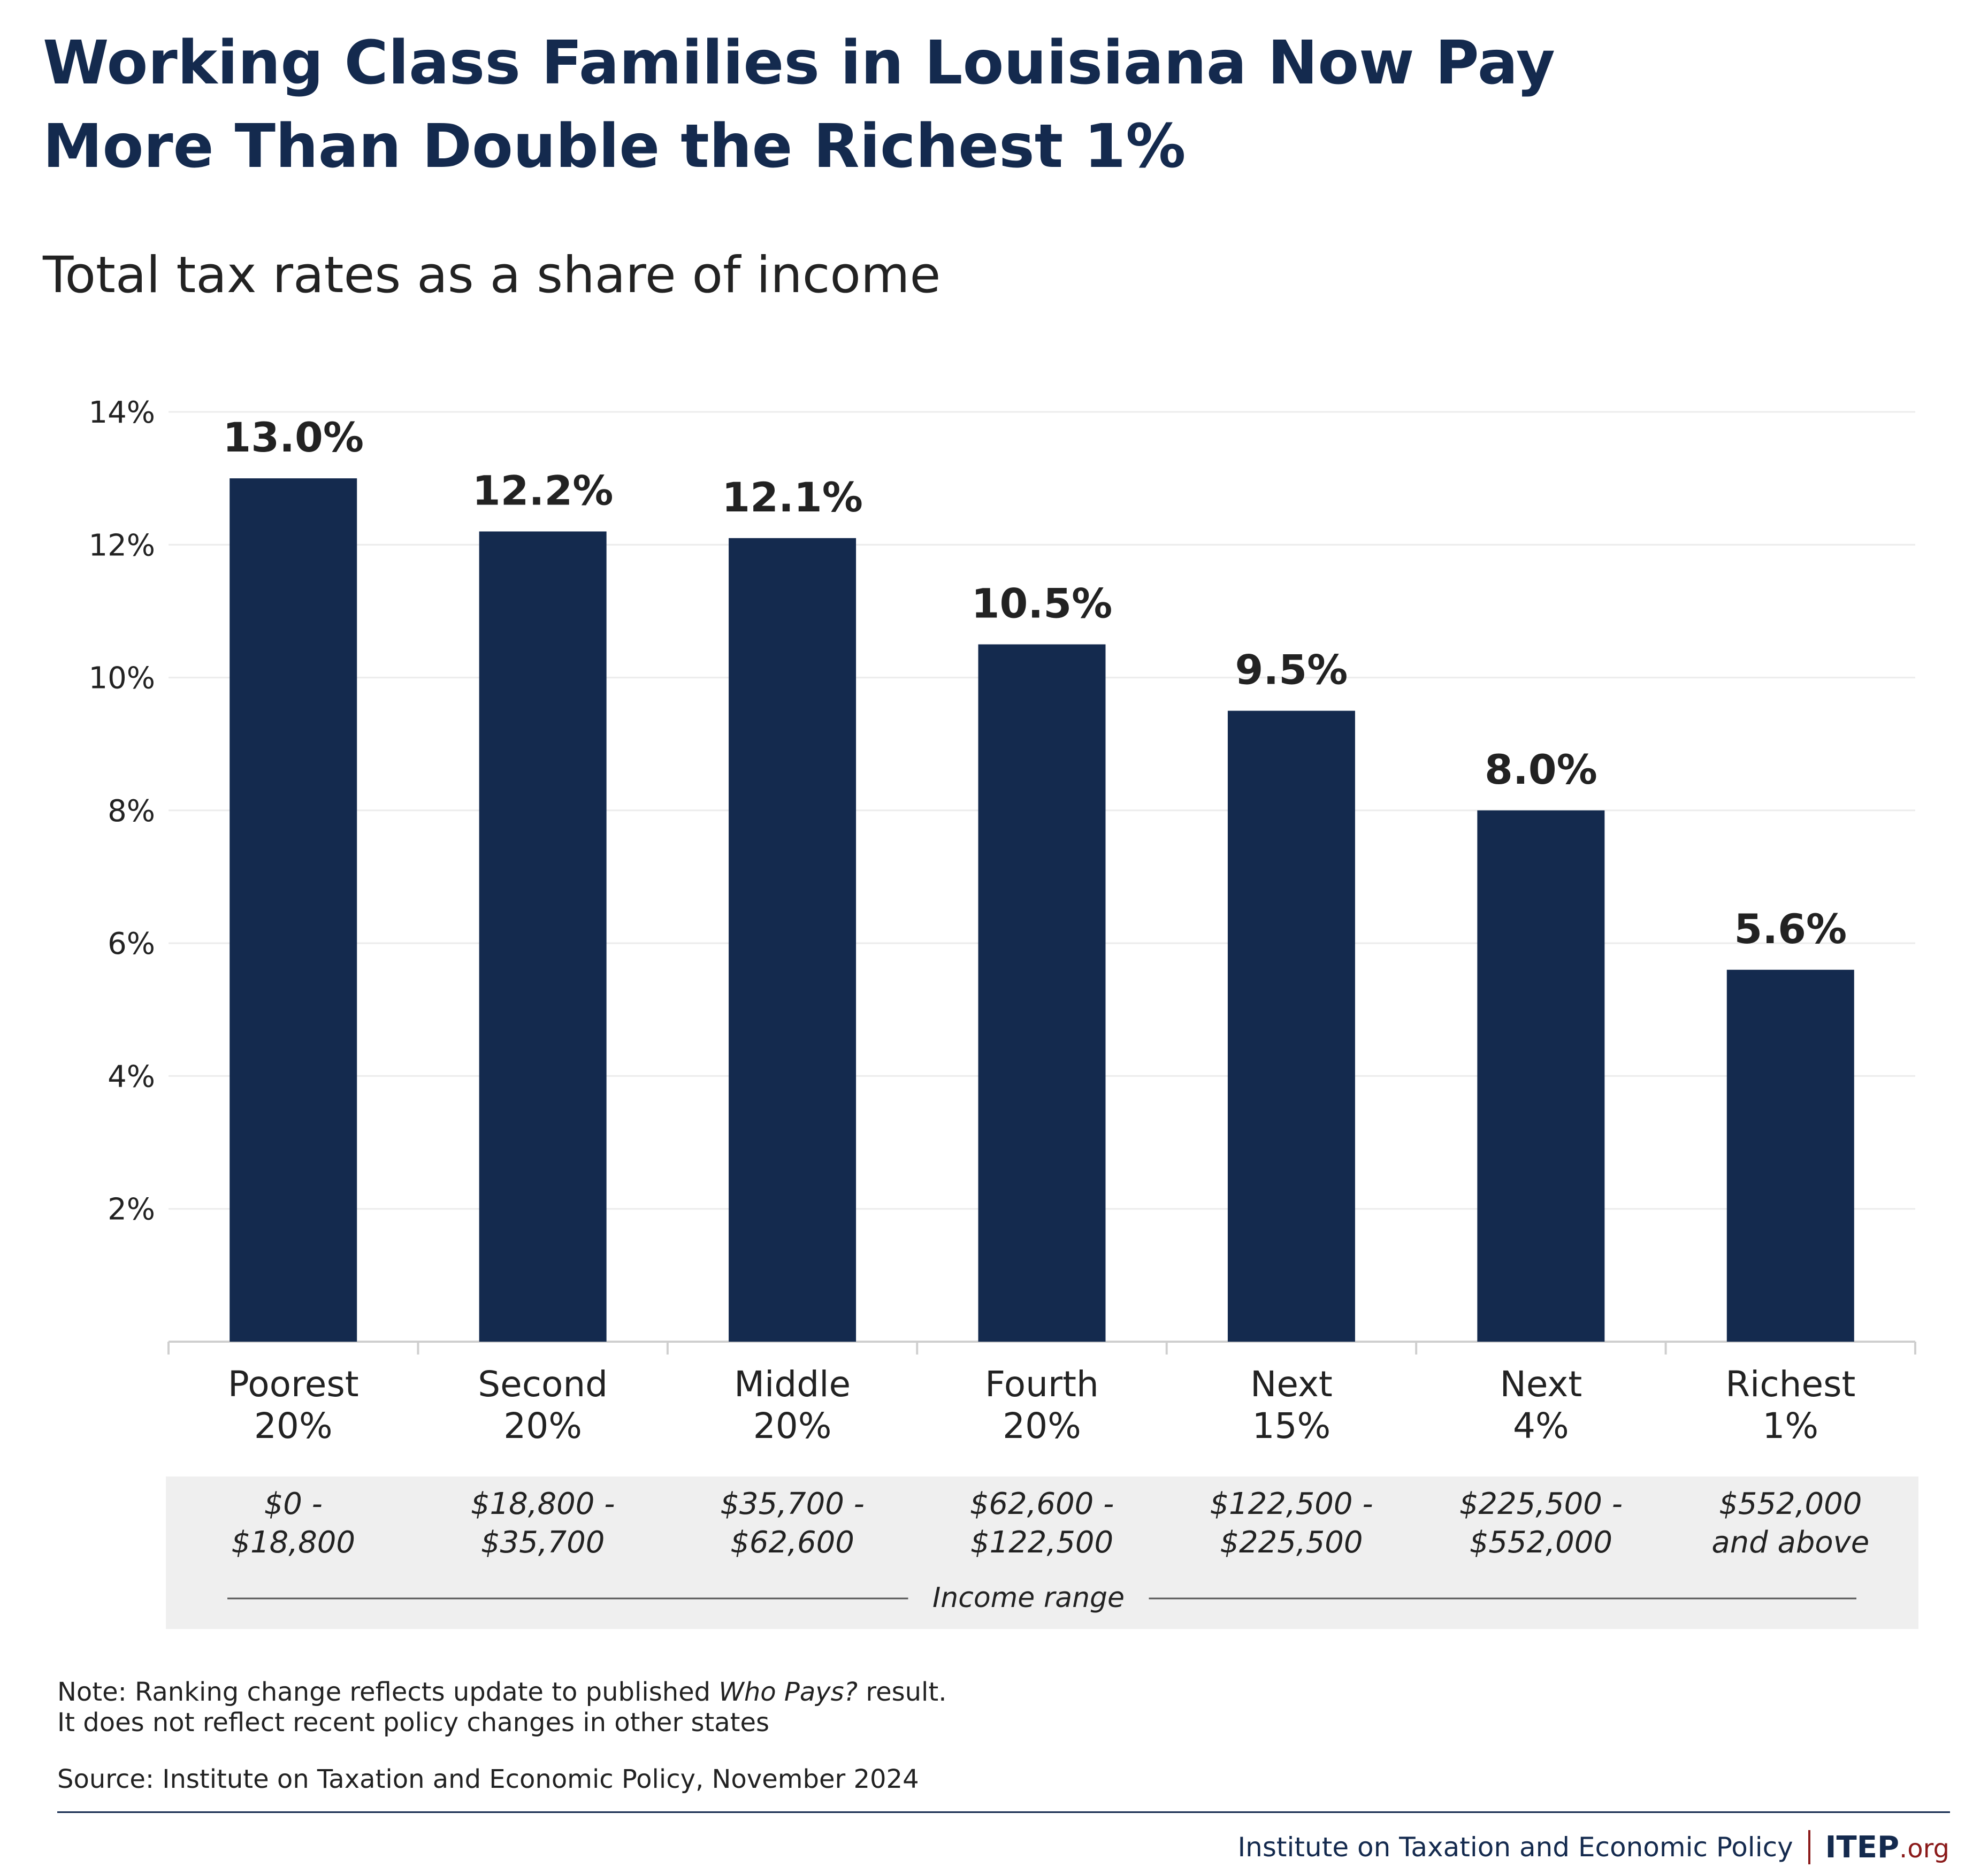  What do you see at coordinates (122, 412) in the screenshot?
I see `y-tick-label: 14%` at bounding box center [122, 412].